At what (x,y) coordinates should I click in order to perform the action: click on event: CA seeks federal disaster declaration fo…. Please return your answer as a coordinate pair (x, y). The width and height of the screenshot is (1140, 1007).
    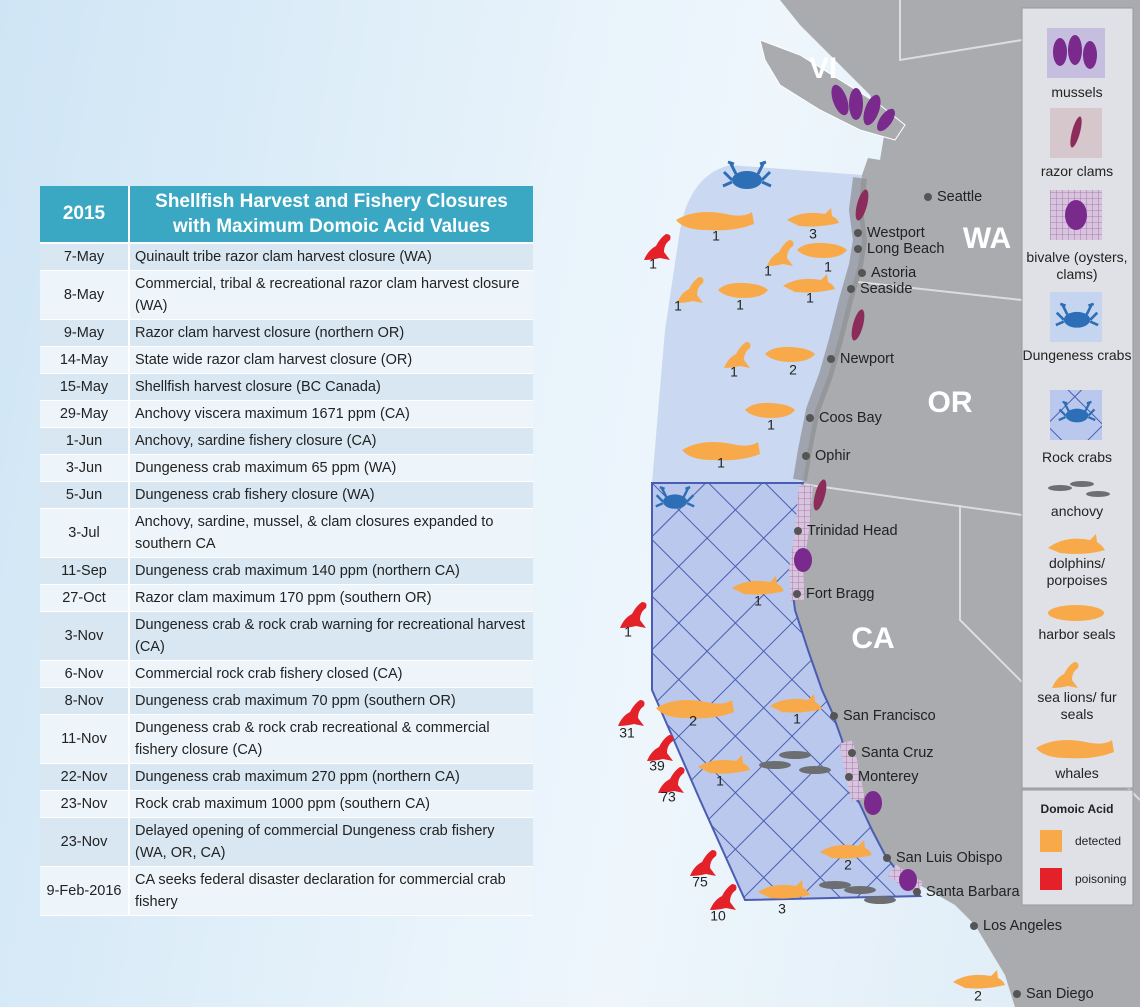
    Looking at the image, I should click on (331, 891).